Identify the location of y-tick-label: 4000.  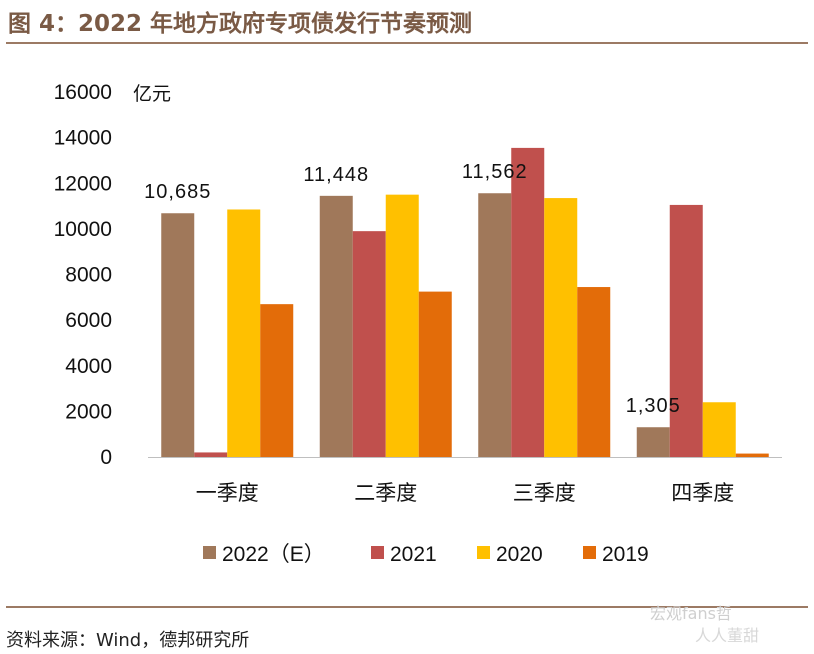
(88, 366).